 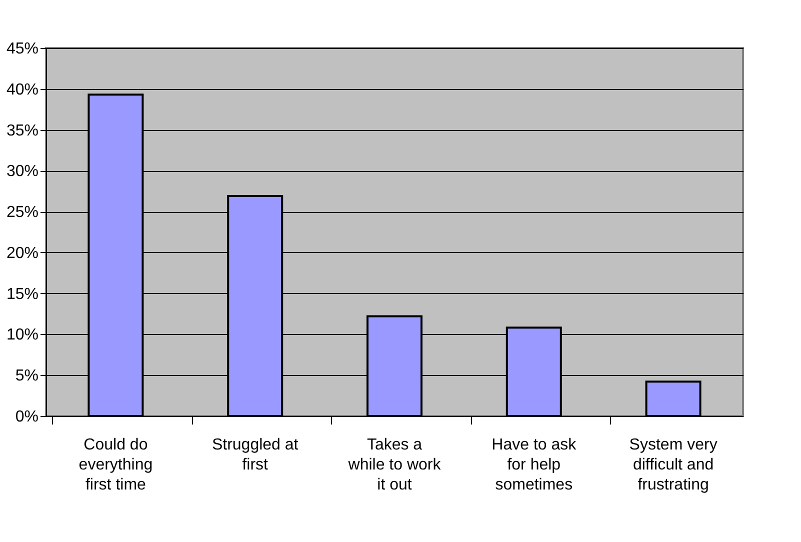 What do you see at coordinates (22, 213) in the screenshot?
I see `y-tick-label: 25%` at bounding box center [22, 213].